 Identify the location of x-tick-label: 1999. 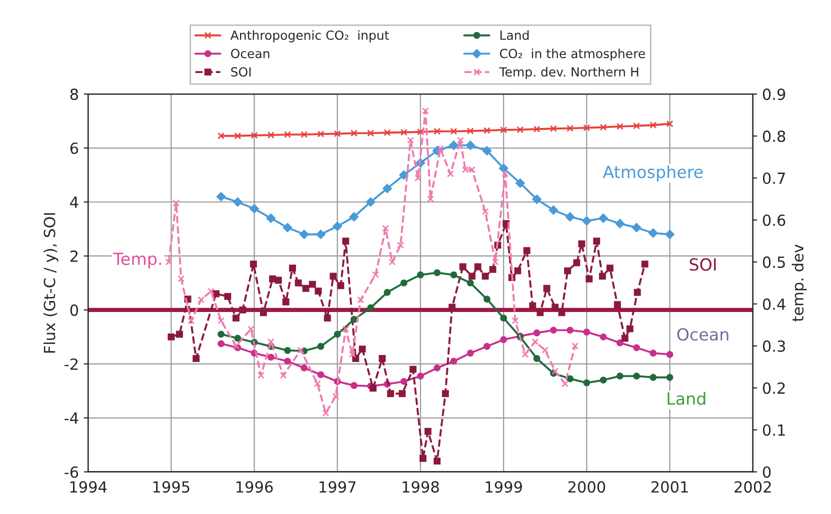
(504, 487).